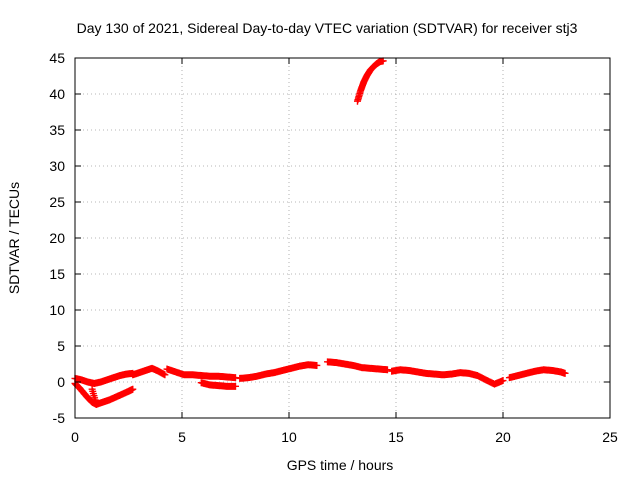 The height and width of the screenshot is (480, 640). I want to click on x-axis-label: GPS time / hours, so click(340, 465).